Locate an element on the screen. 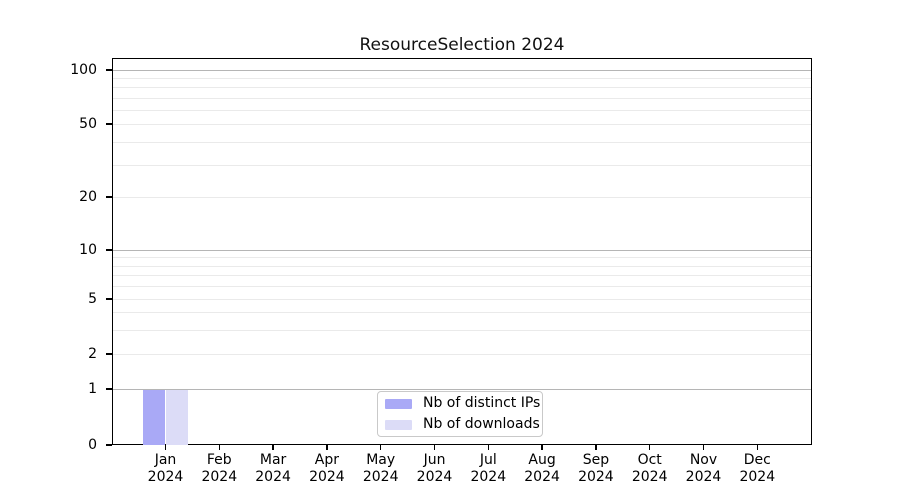  x-tick-label: Jan 2024 is located at coordinates (165, 468).